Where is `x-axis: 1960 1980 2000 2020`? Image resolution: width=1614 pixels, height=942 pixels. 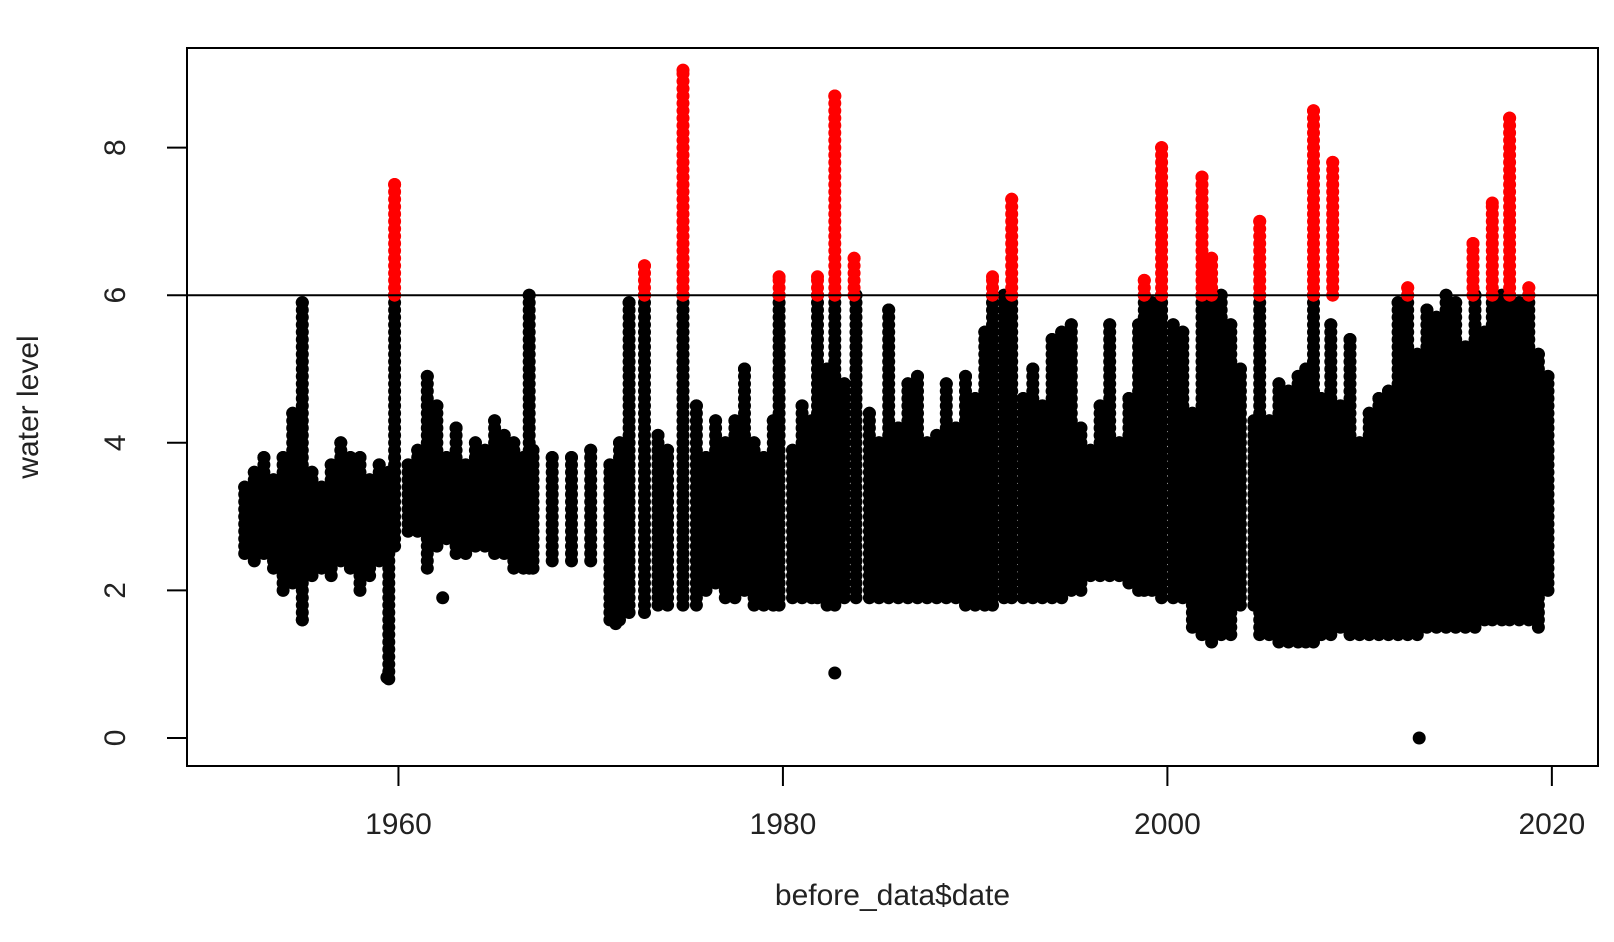
x-axis: 1960 1980 2000 2020 is located at coordinates (975, 803).